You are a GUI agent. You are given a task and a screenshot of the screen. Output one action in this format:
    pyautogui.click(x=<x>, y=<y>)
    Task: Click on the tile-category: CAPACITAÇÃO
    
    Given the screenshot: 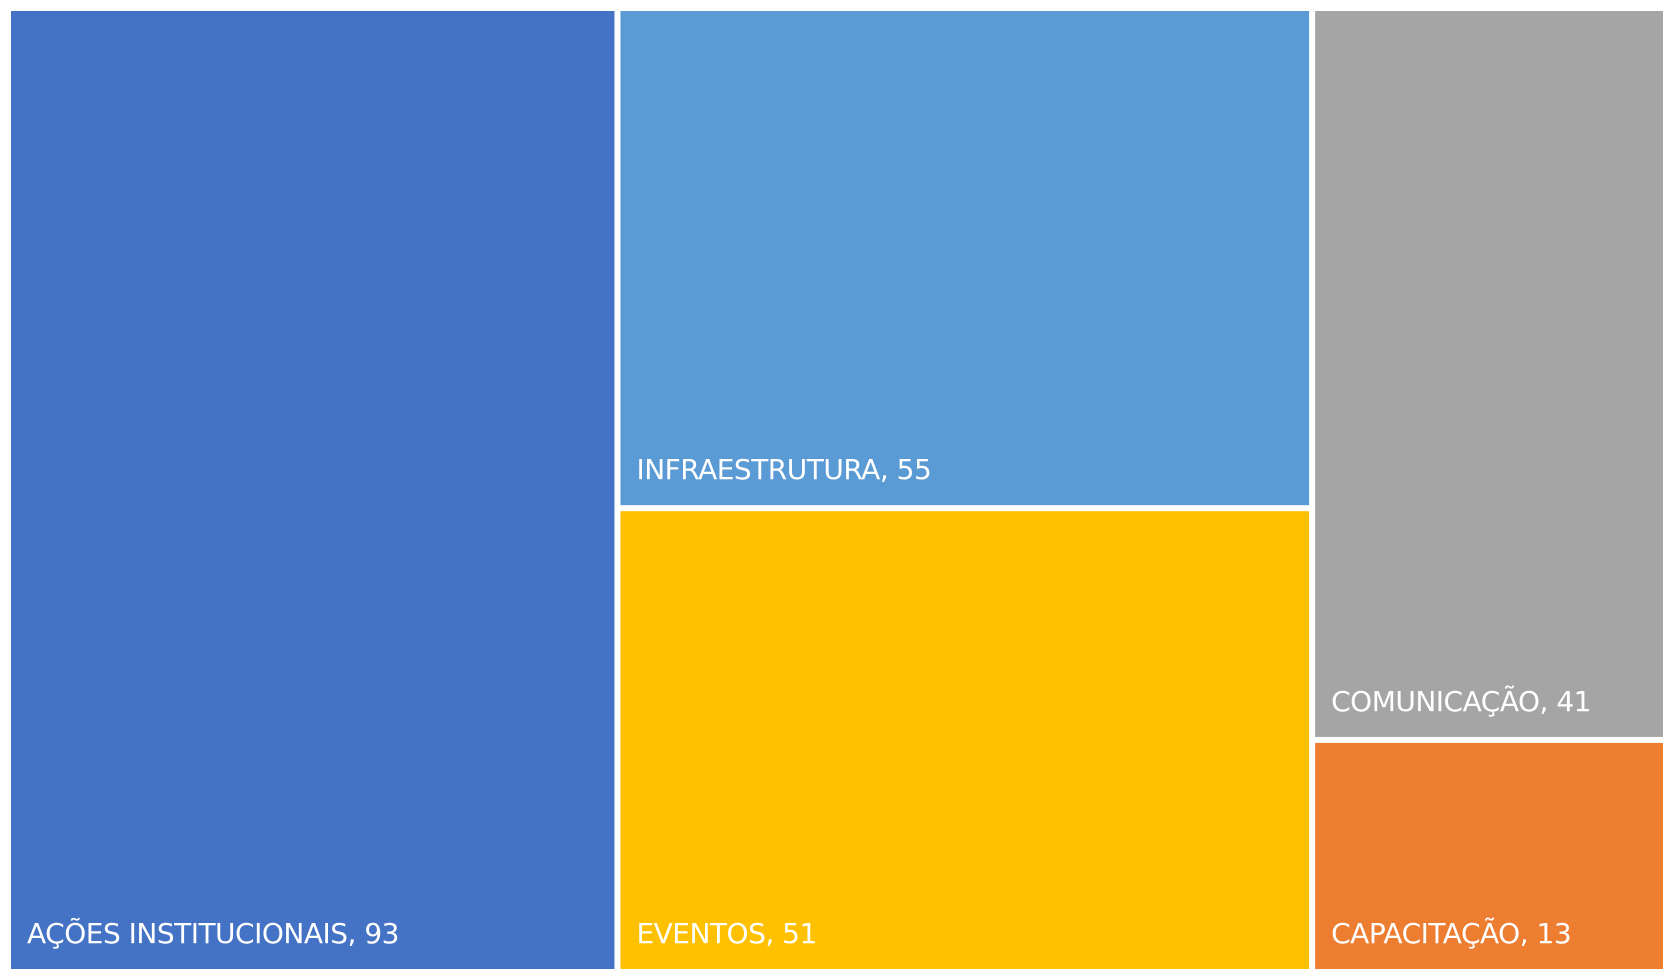 What is the action you would take?
    pyautogui.click(x=1425, y=933)
    